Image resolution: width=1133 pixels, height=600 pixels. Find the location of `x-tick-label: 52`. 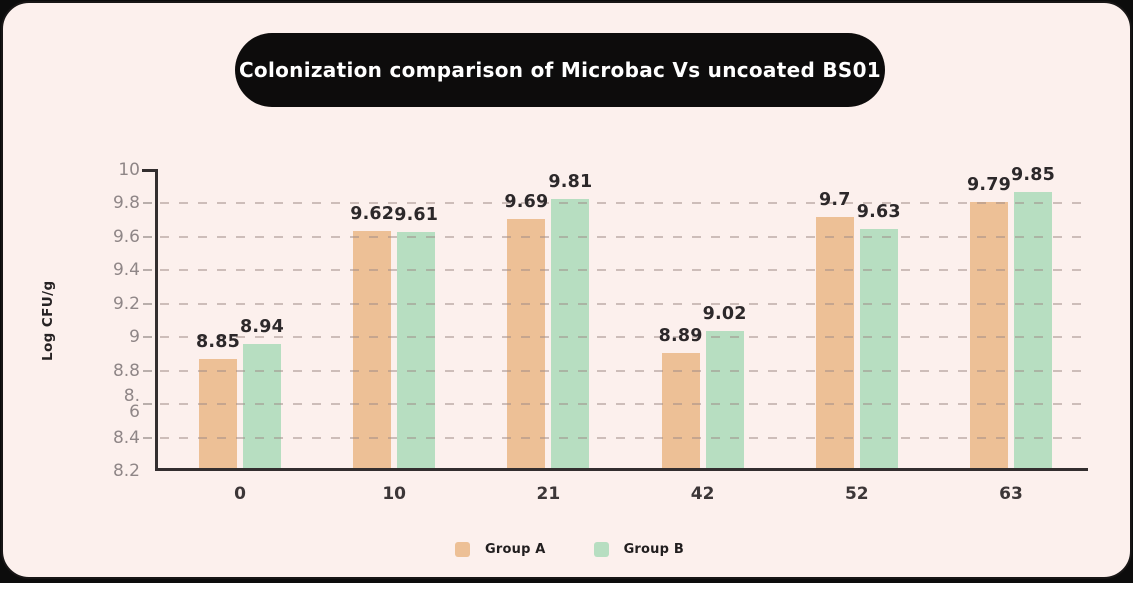

x-tick-label: 52 is located at coordinates (856, 494).